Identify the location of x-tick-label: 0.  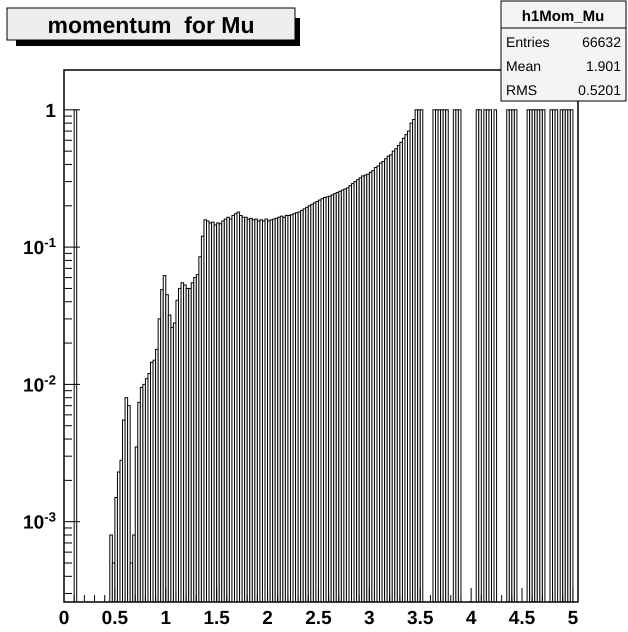
(64, 618).